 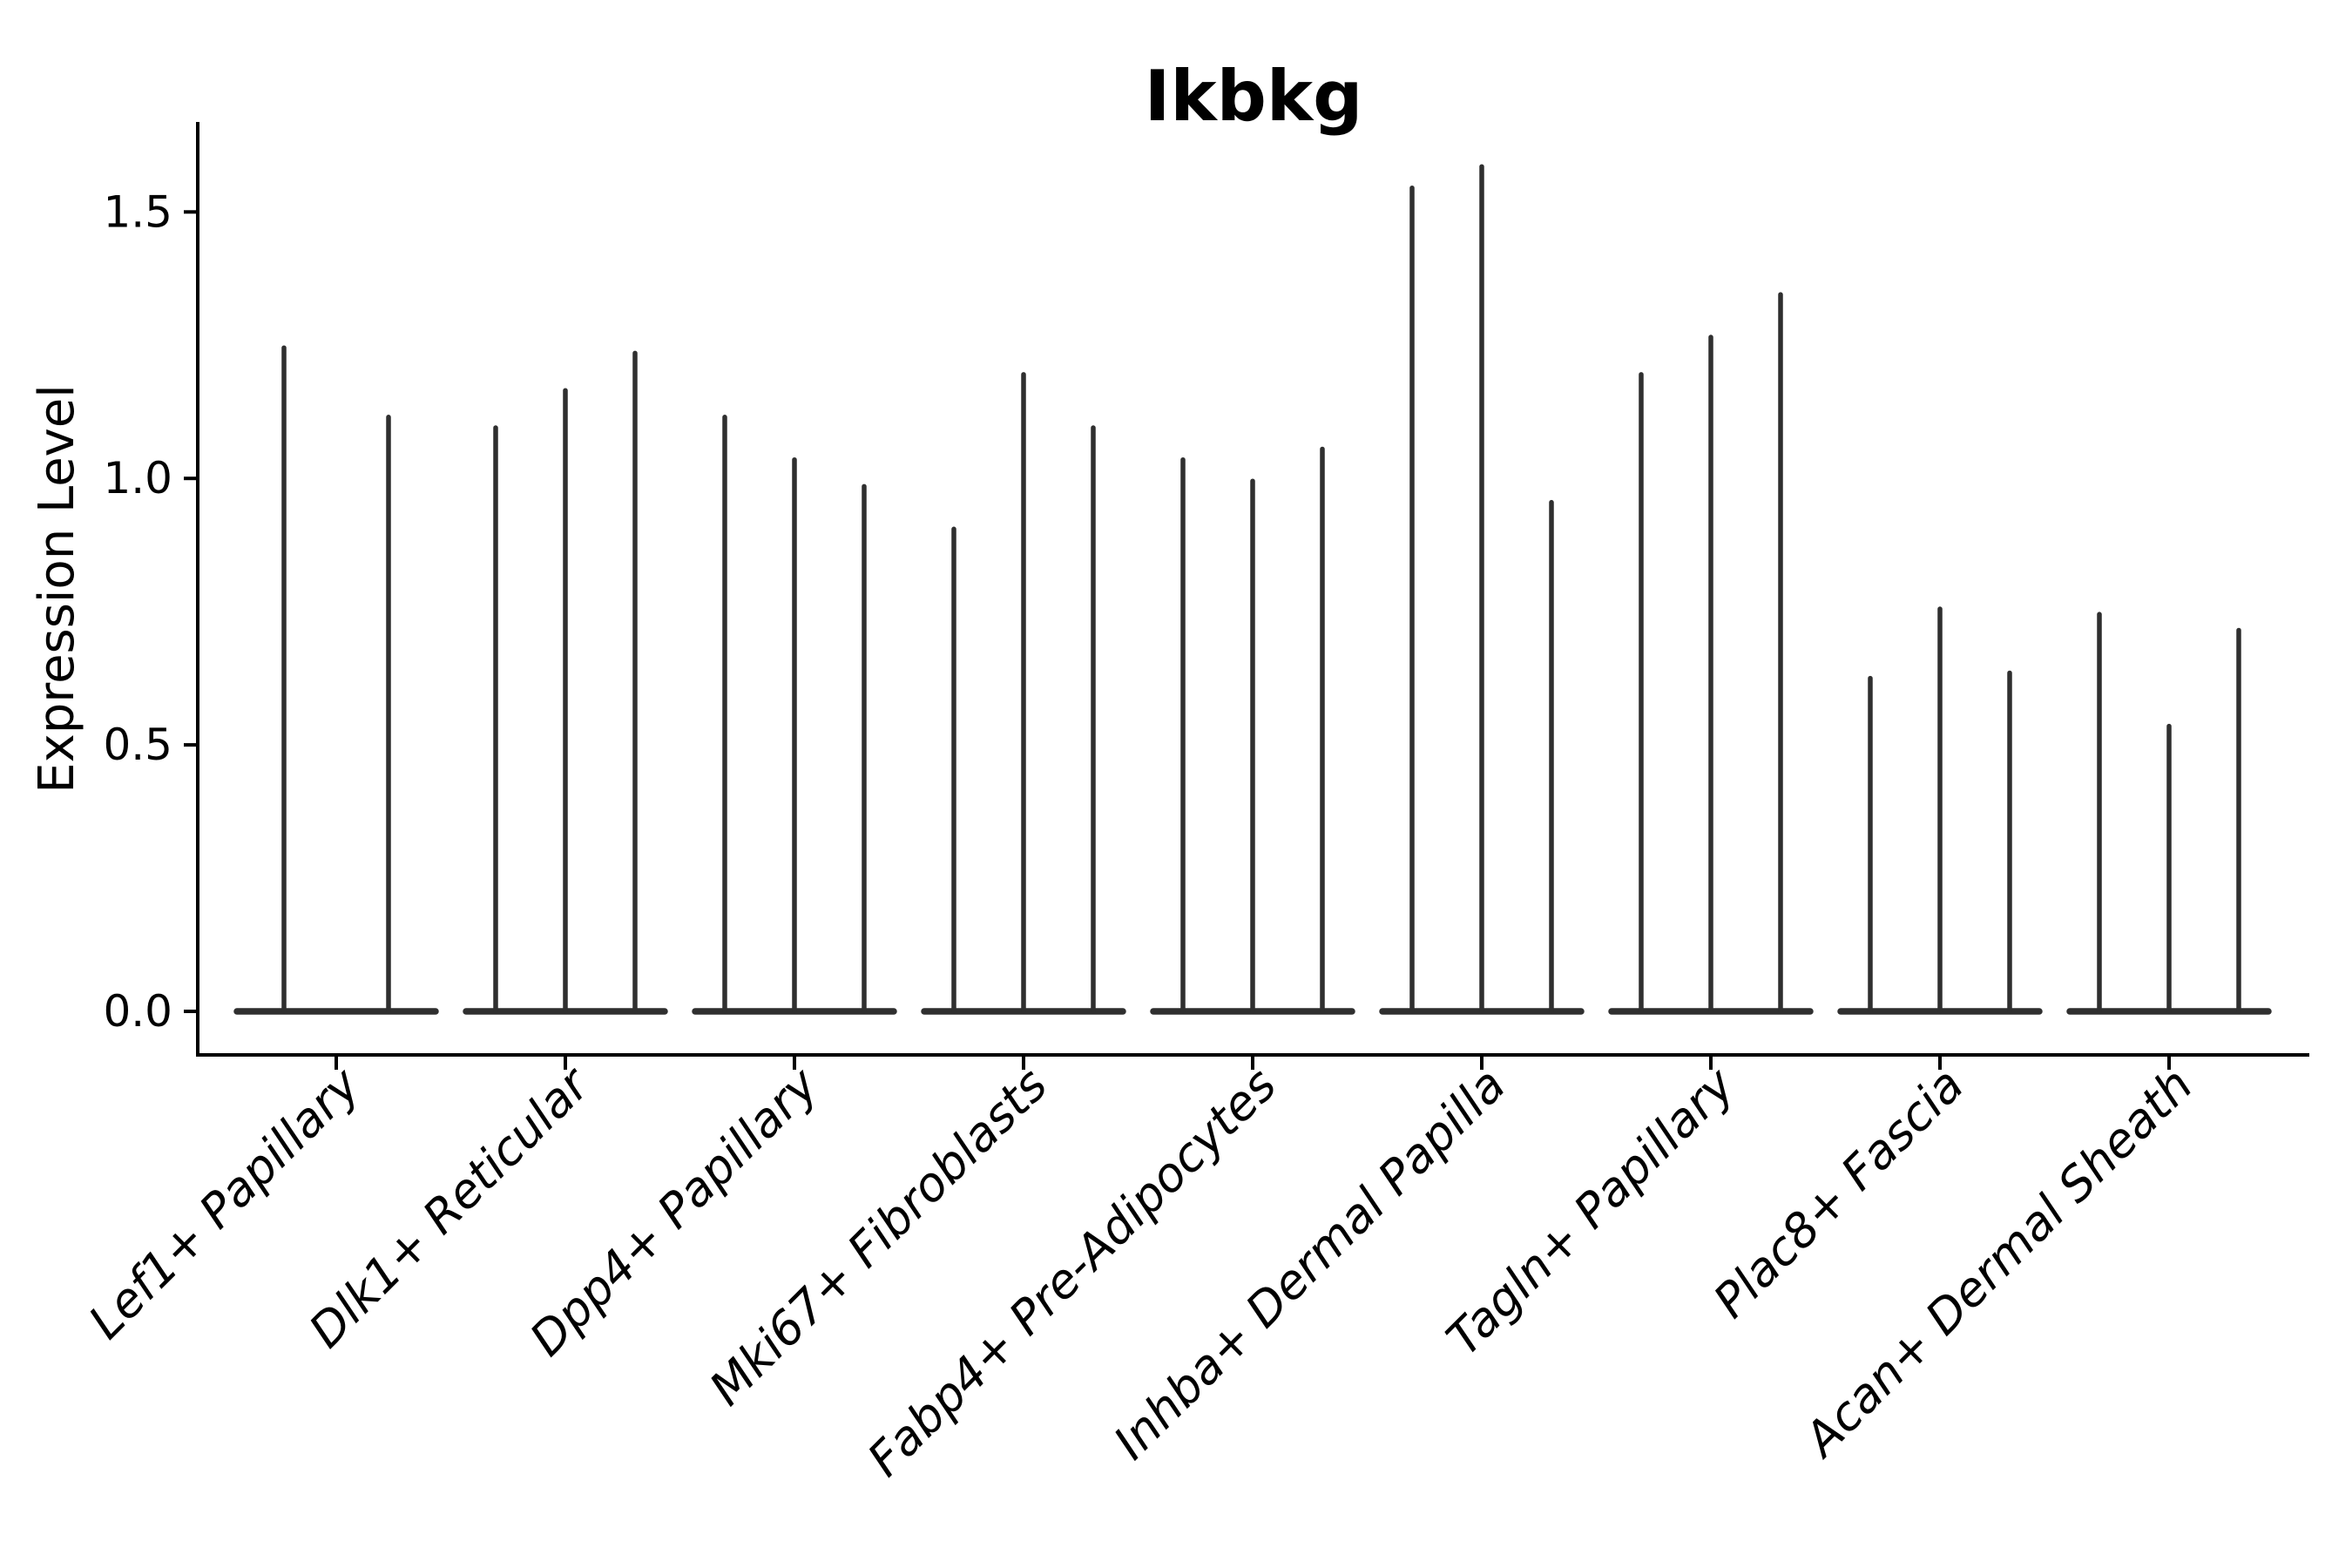 What do you see at coordinates (150, 611) in the screenshot?
I see `y-tick-labels: 0.0 0.5 1.0 1.5` at bounding box center [150, 611].